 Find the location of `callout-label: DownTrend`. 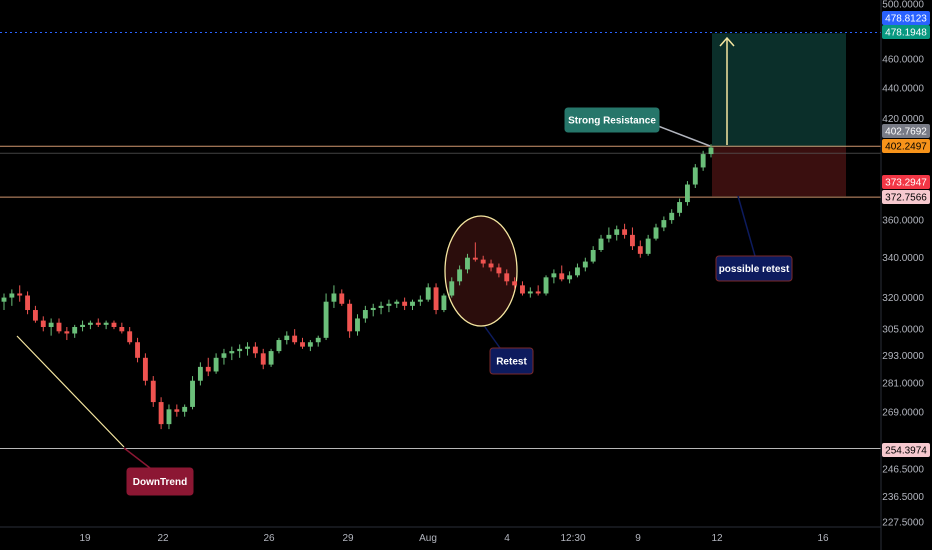

callout-label: DownTrend is located at coordinates (160, 482).